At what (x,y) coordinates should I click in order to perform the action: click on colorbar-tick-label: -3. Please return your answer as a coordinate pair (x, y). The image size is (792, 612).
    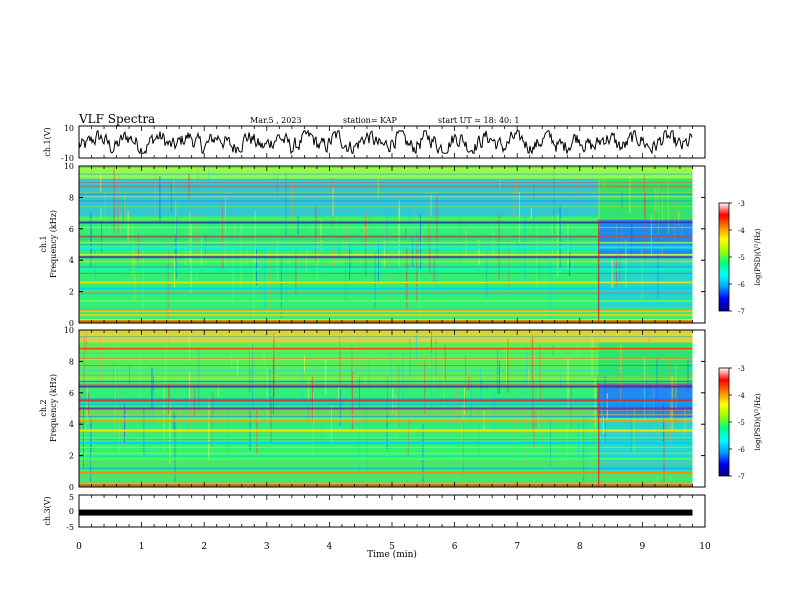
    Looking at the image, I should click on (741, 204).